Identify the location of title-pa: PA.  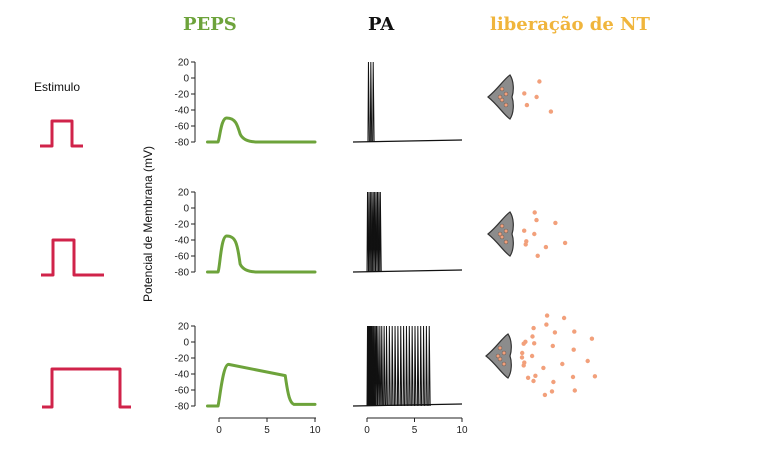
(381, 24).